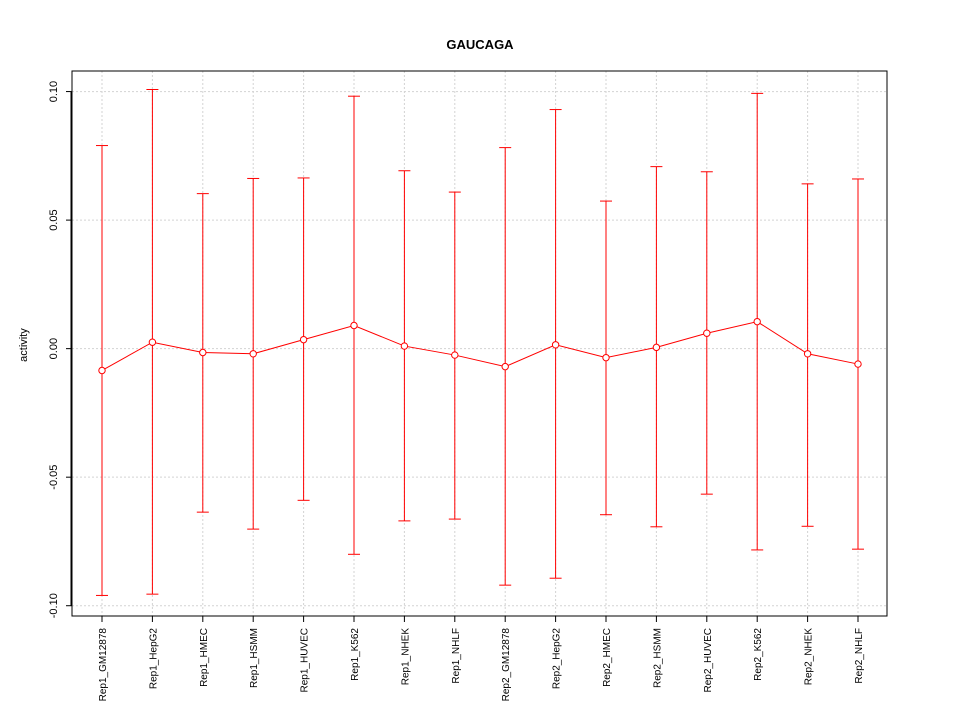 Image resolution: width=960 pixels, height=720 pixels. What do you see at coordinates (456, 656) in the screenshot?
I see `x-tick-label: Rep1_NHLF` at bounding box center [456, 656].